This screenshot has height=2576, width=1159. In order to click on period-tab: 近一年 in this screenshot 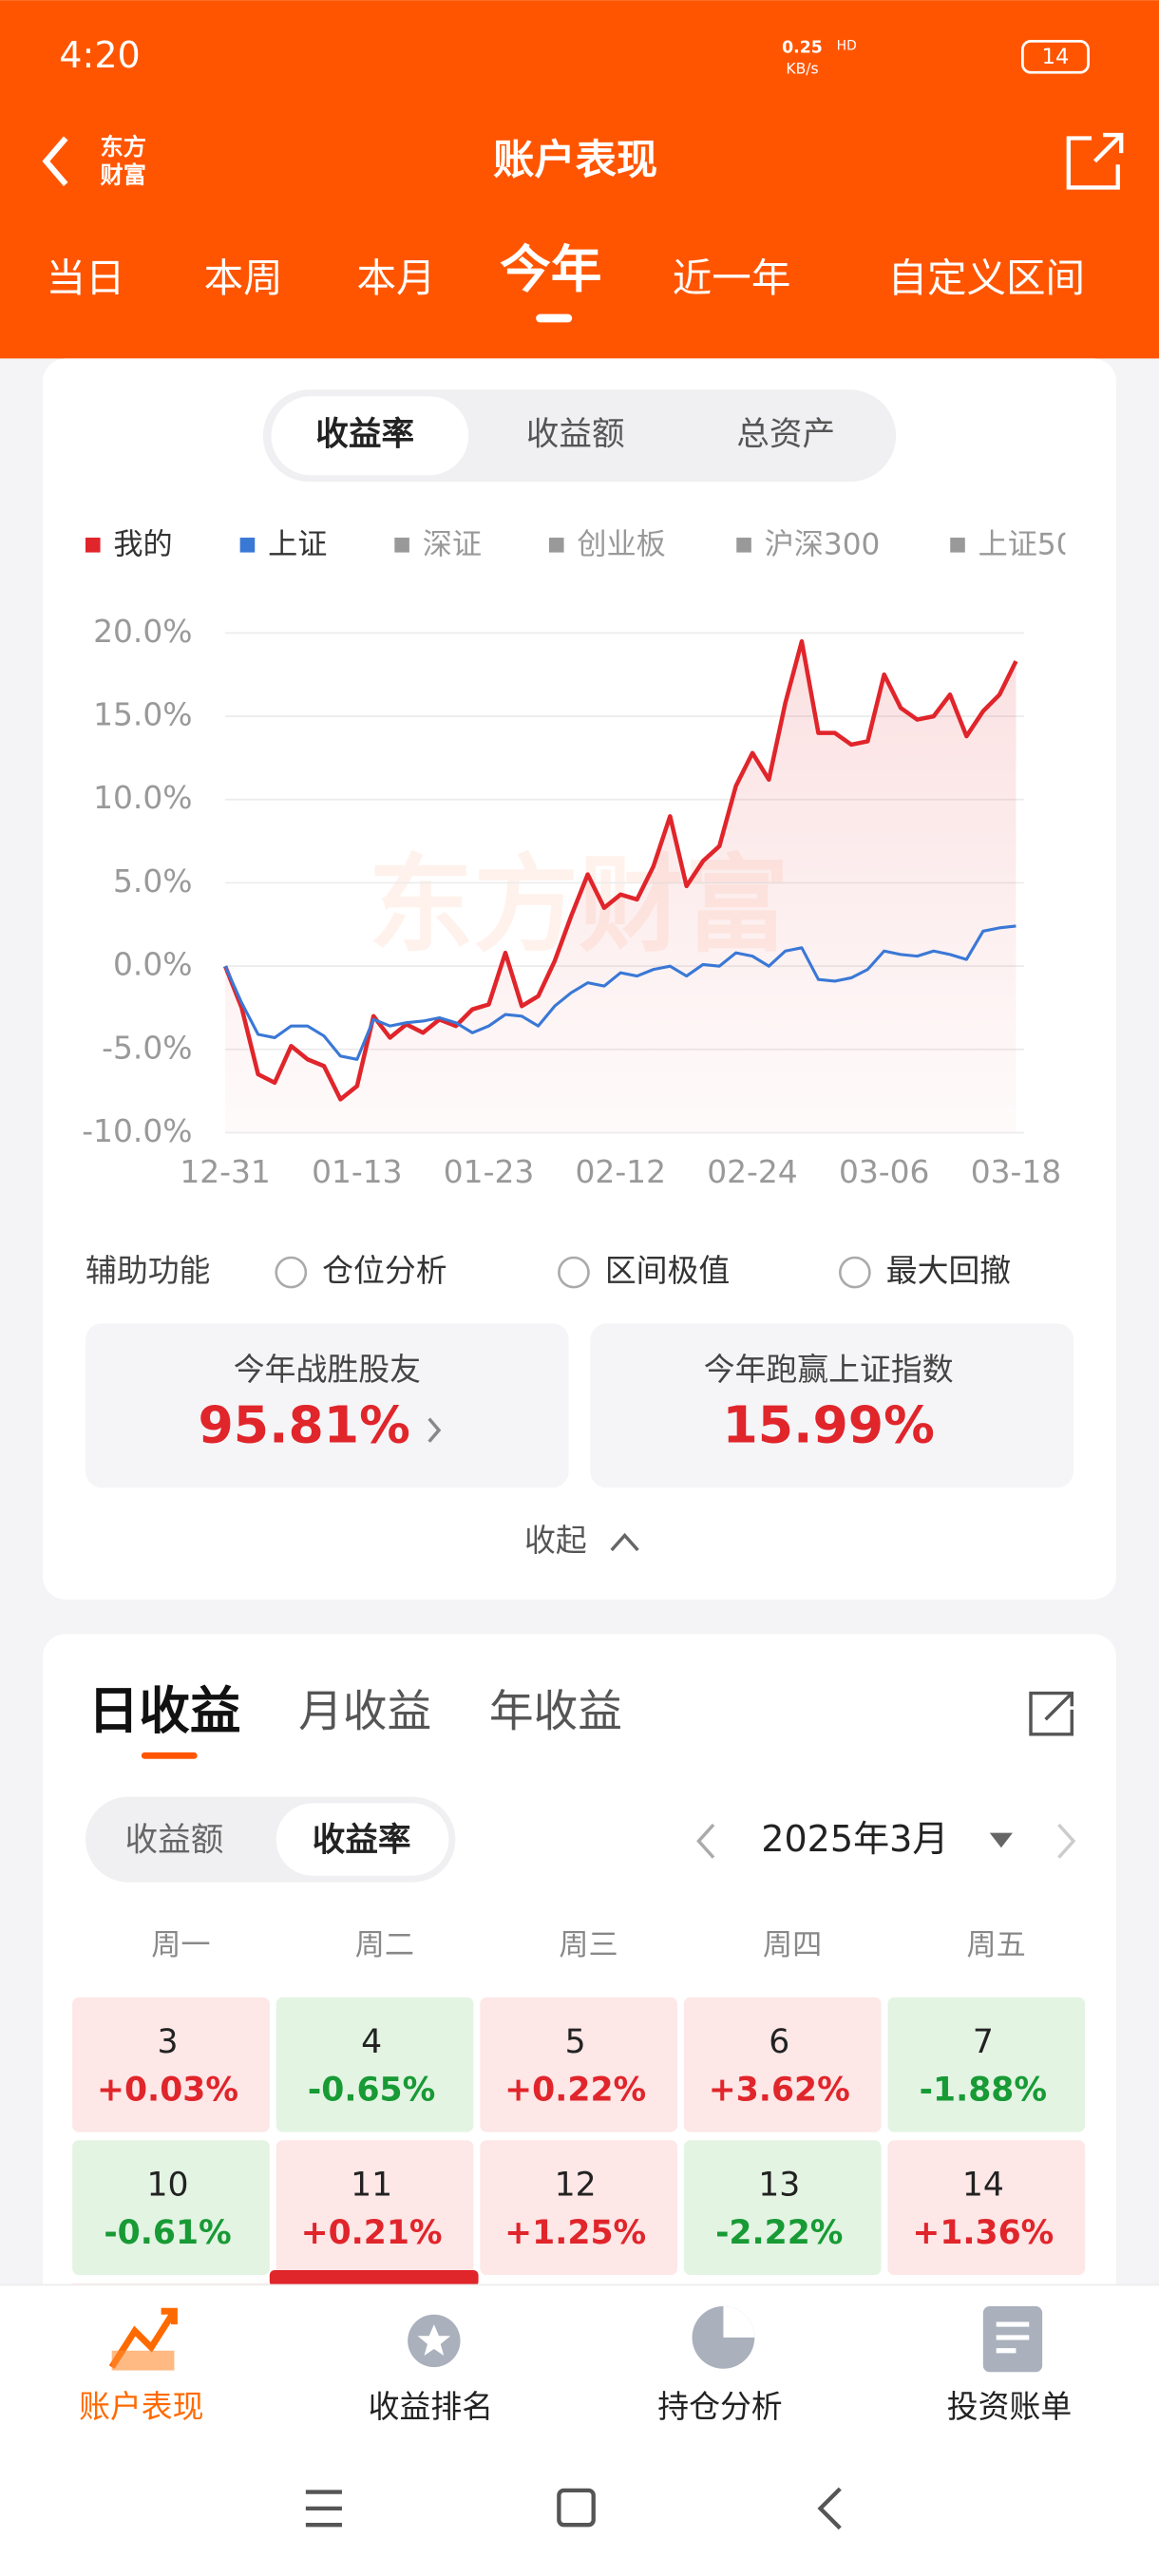, I will do `click(732, 278)`.